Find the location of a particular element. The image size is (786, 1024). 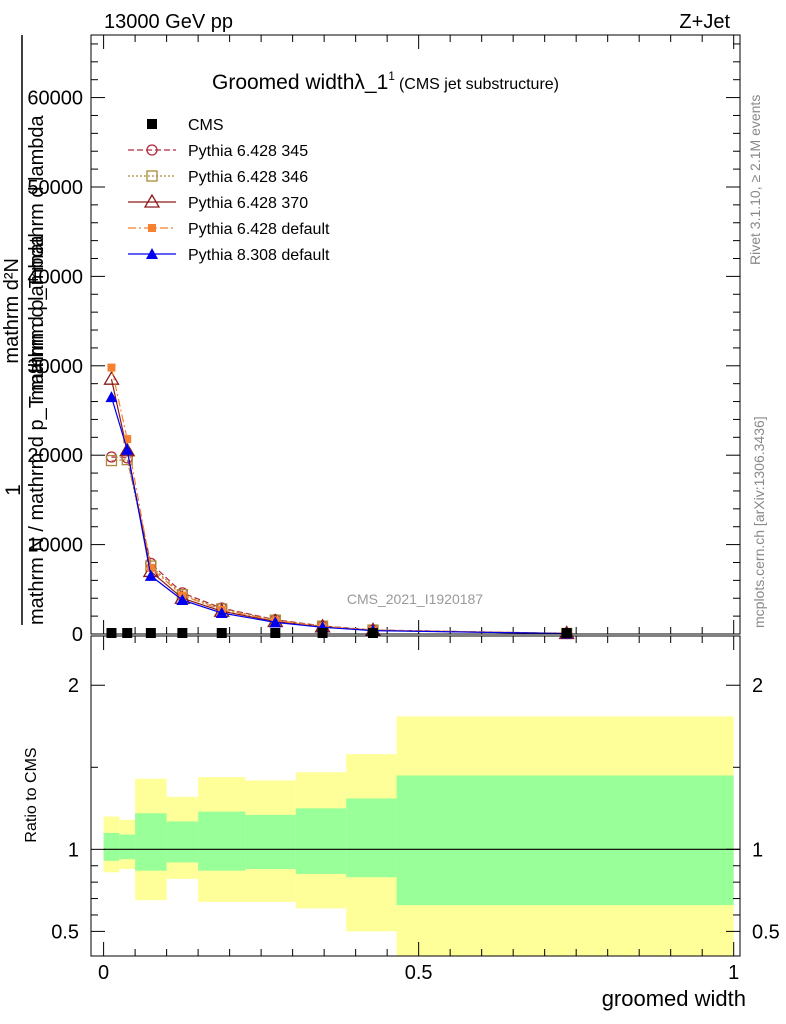

main-ytick-label-4: 40000 is located at coordinates (55, 277).